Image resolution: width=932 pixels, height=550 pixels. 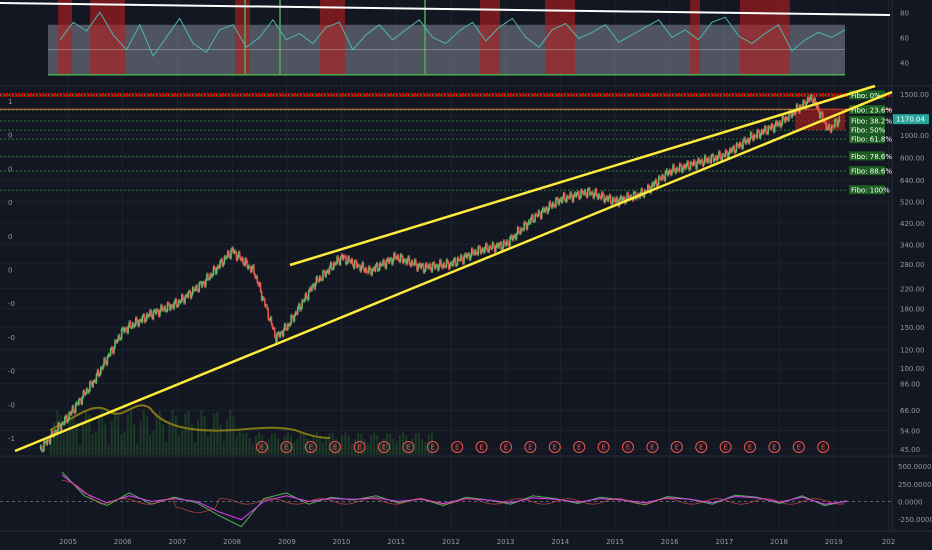 I want to click on price-tick-label: 220.00, so click(x=912, y=289).